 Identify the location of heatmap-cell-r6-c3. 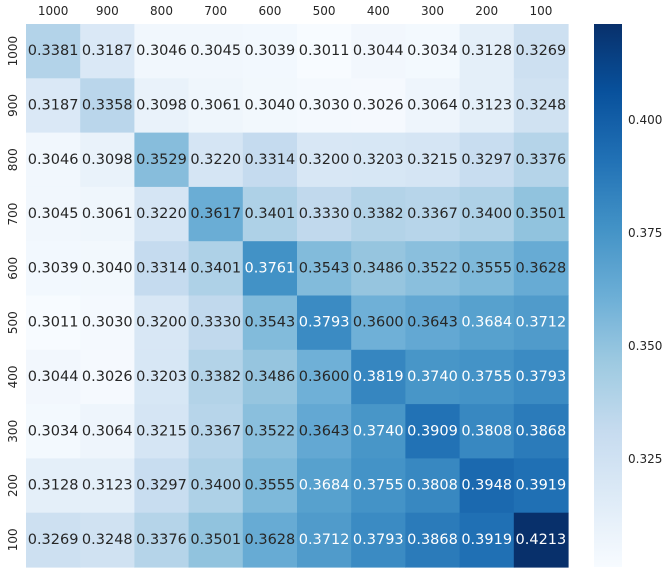
(216, 377).